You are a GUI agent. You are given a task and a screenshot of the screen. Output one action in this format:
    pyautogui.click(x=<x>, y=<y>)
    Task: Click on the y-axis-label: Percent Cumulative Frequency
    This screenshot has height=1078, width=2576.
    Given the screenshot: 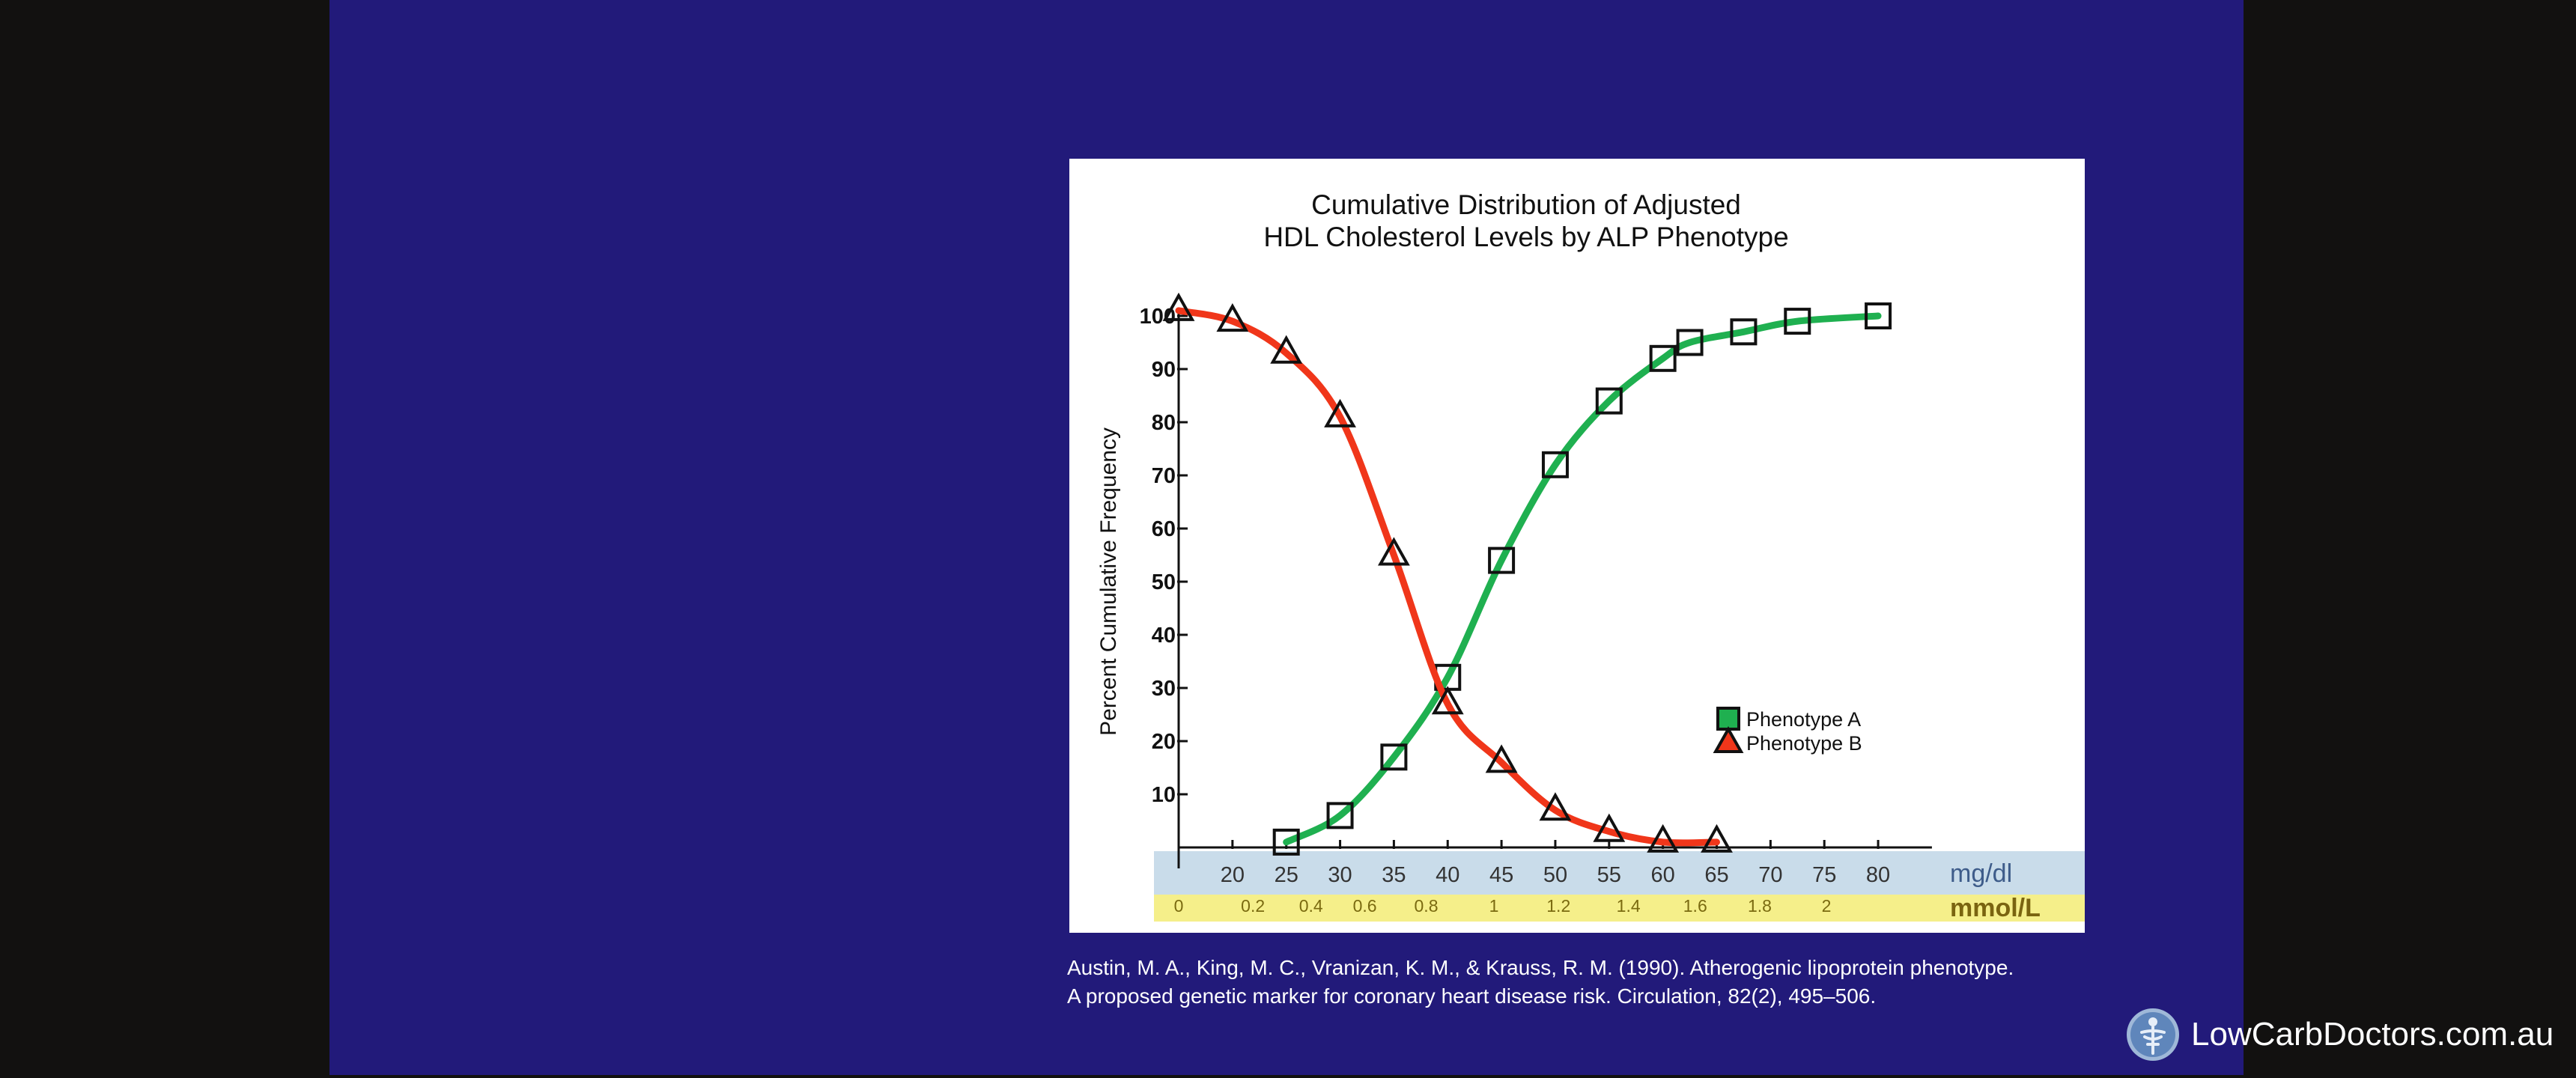 What is the action you would take?
    pyautogui.click(x=1108, y=581)
    